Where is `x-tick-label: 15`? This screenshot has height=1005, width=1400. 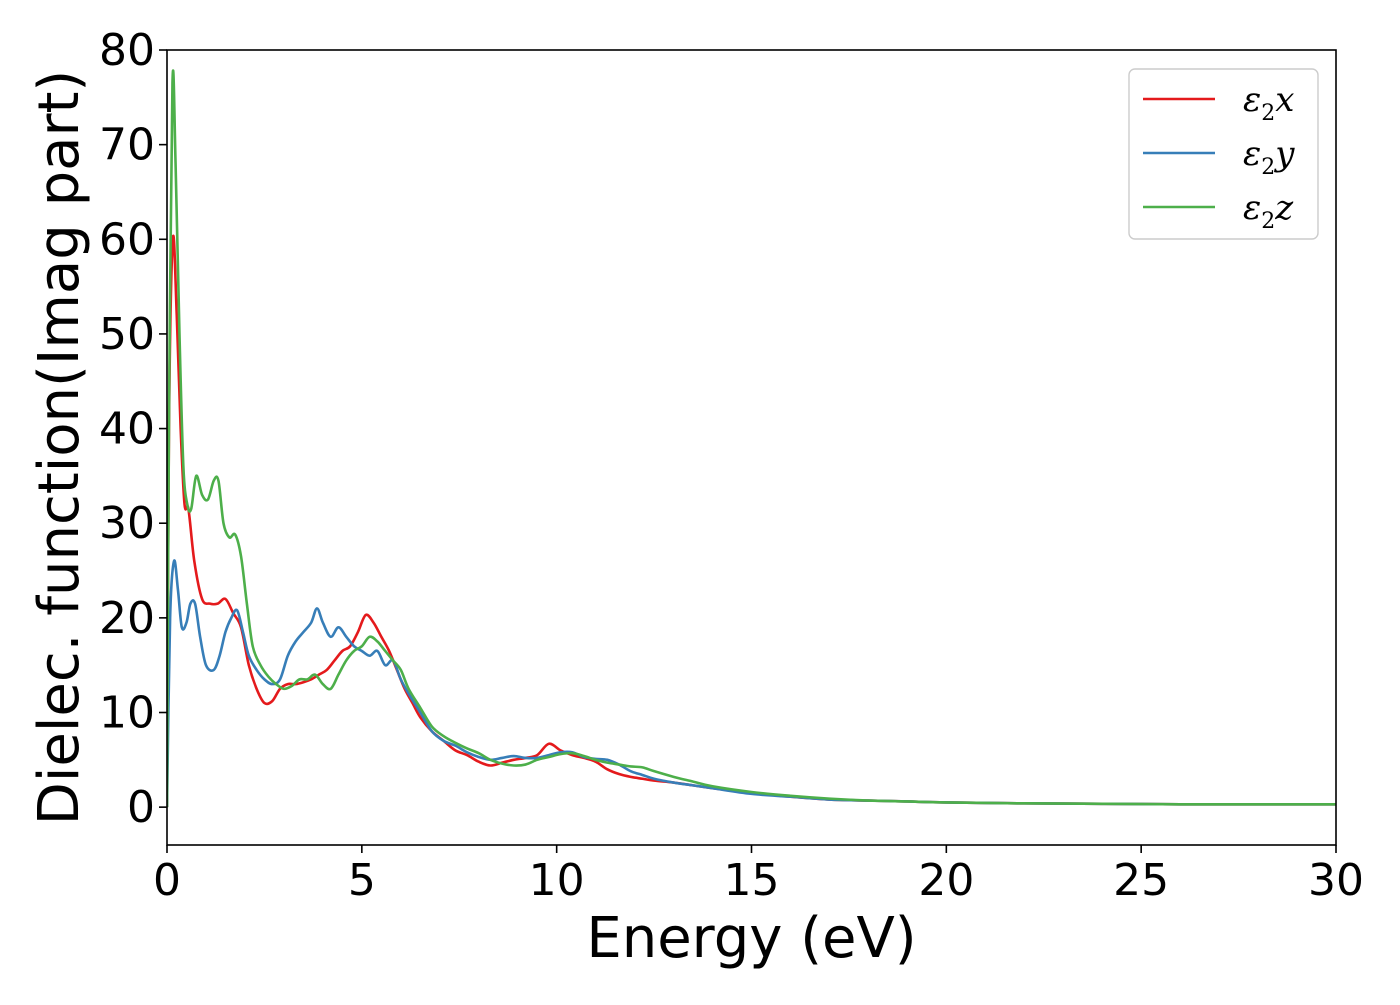 x-tick-label: 15 is located at coordinates (752, 880).